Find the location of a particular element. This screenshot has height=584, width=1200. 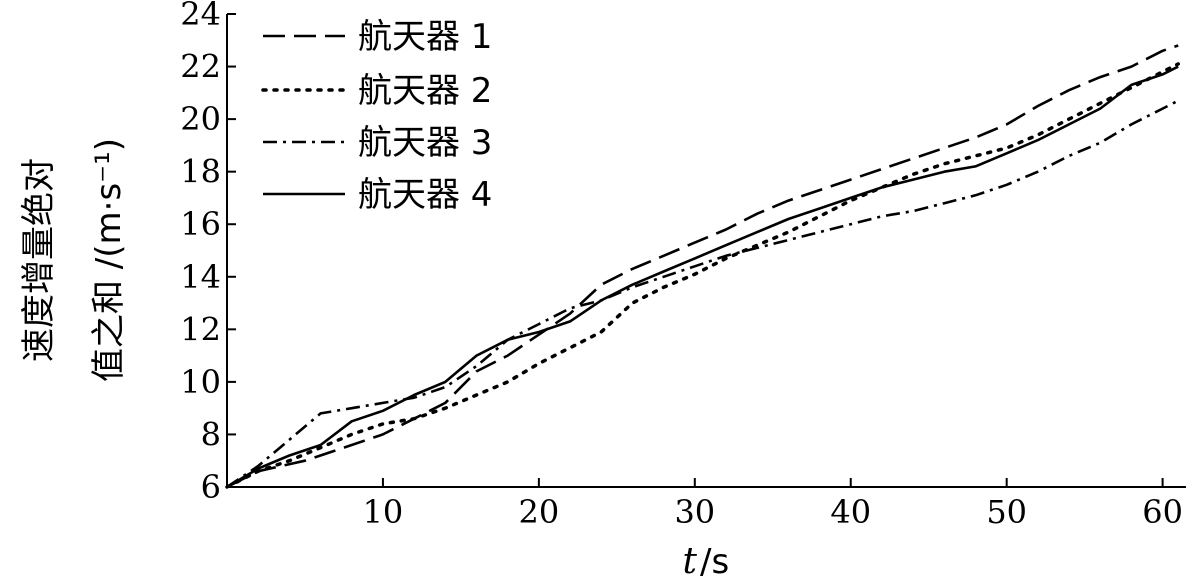

x-axis-var: t is located at coordinates (690, 561).